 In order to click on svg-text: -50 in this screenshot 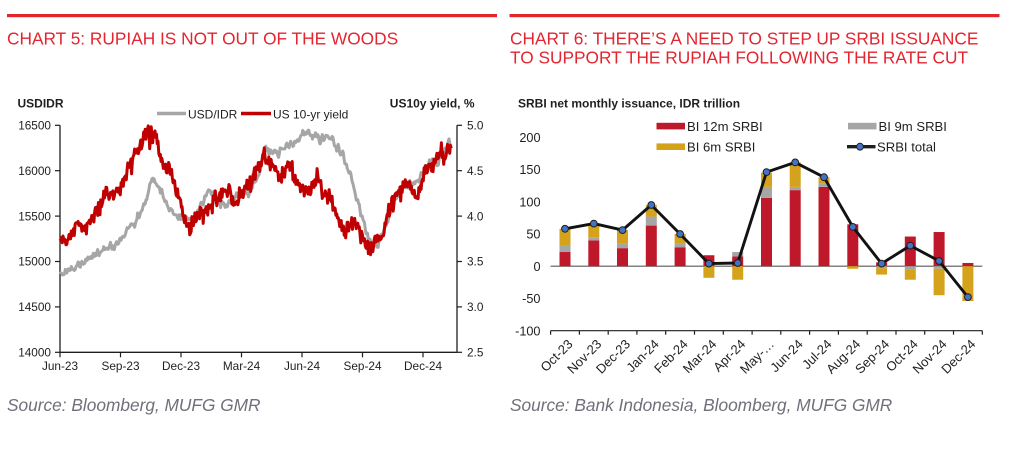, I will do `click(531, 299)`.